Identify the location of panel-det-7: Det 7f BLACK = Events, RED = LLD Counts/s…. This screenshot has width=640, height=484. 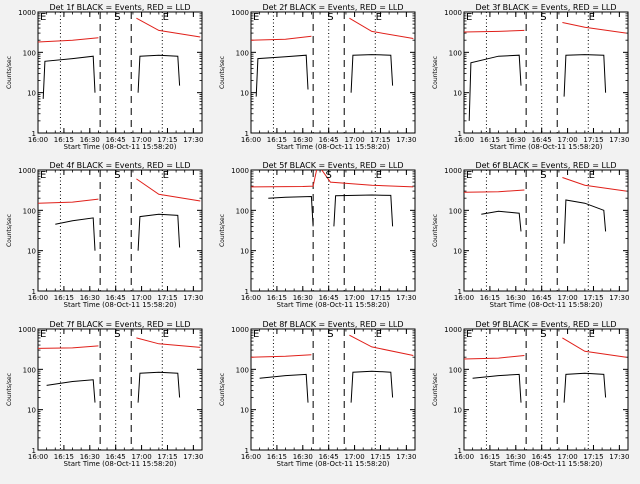
(104, 394).